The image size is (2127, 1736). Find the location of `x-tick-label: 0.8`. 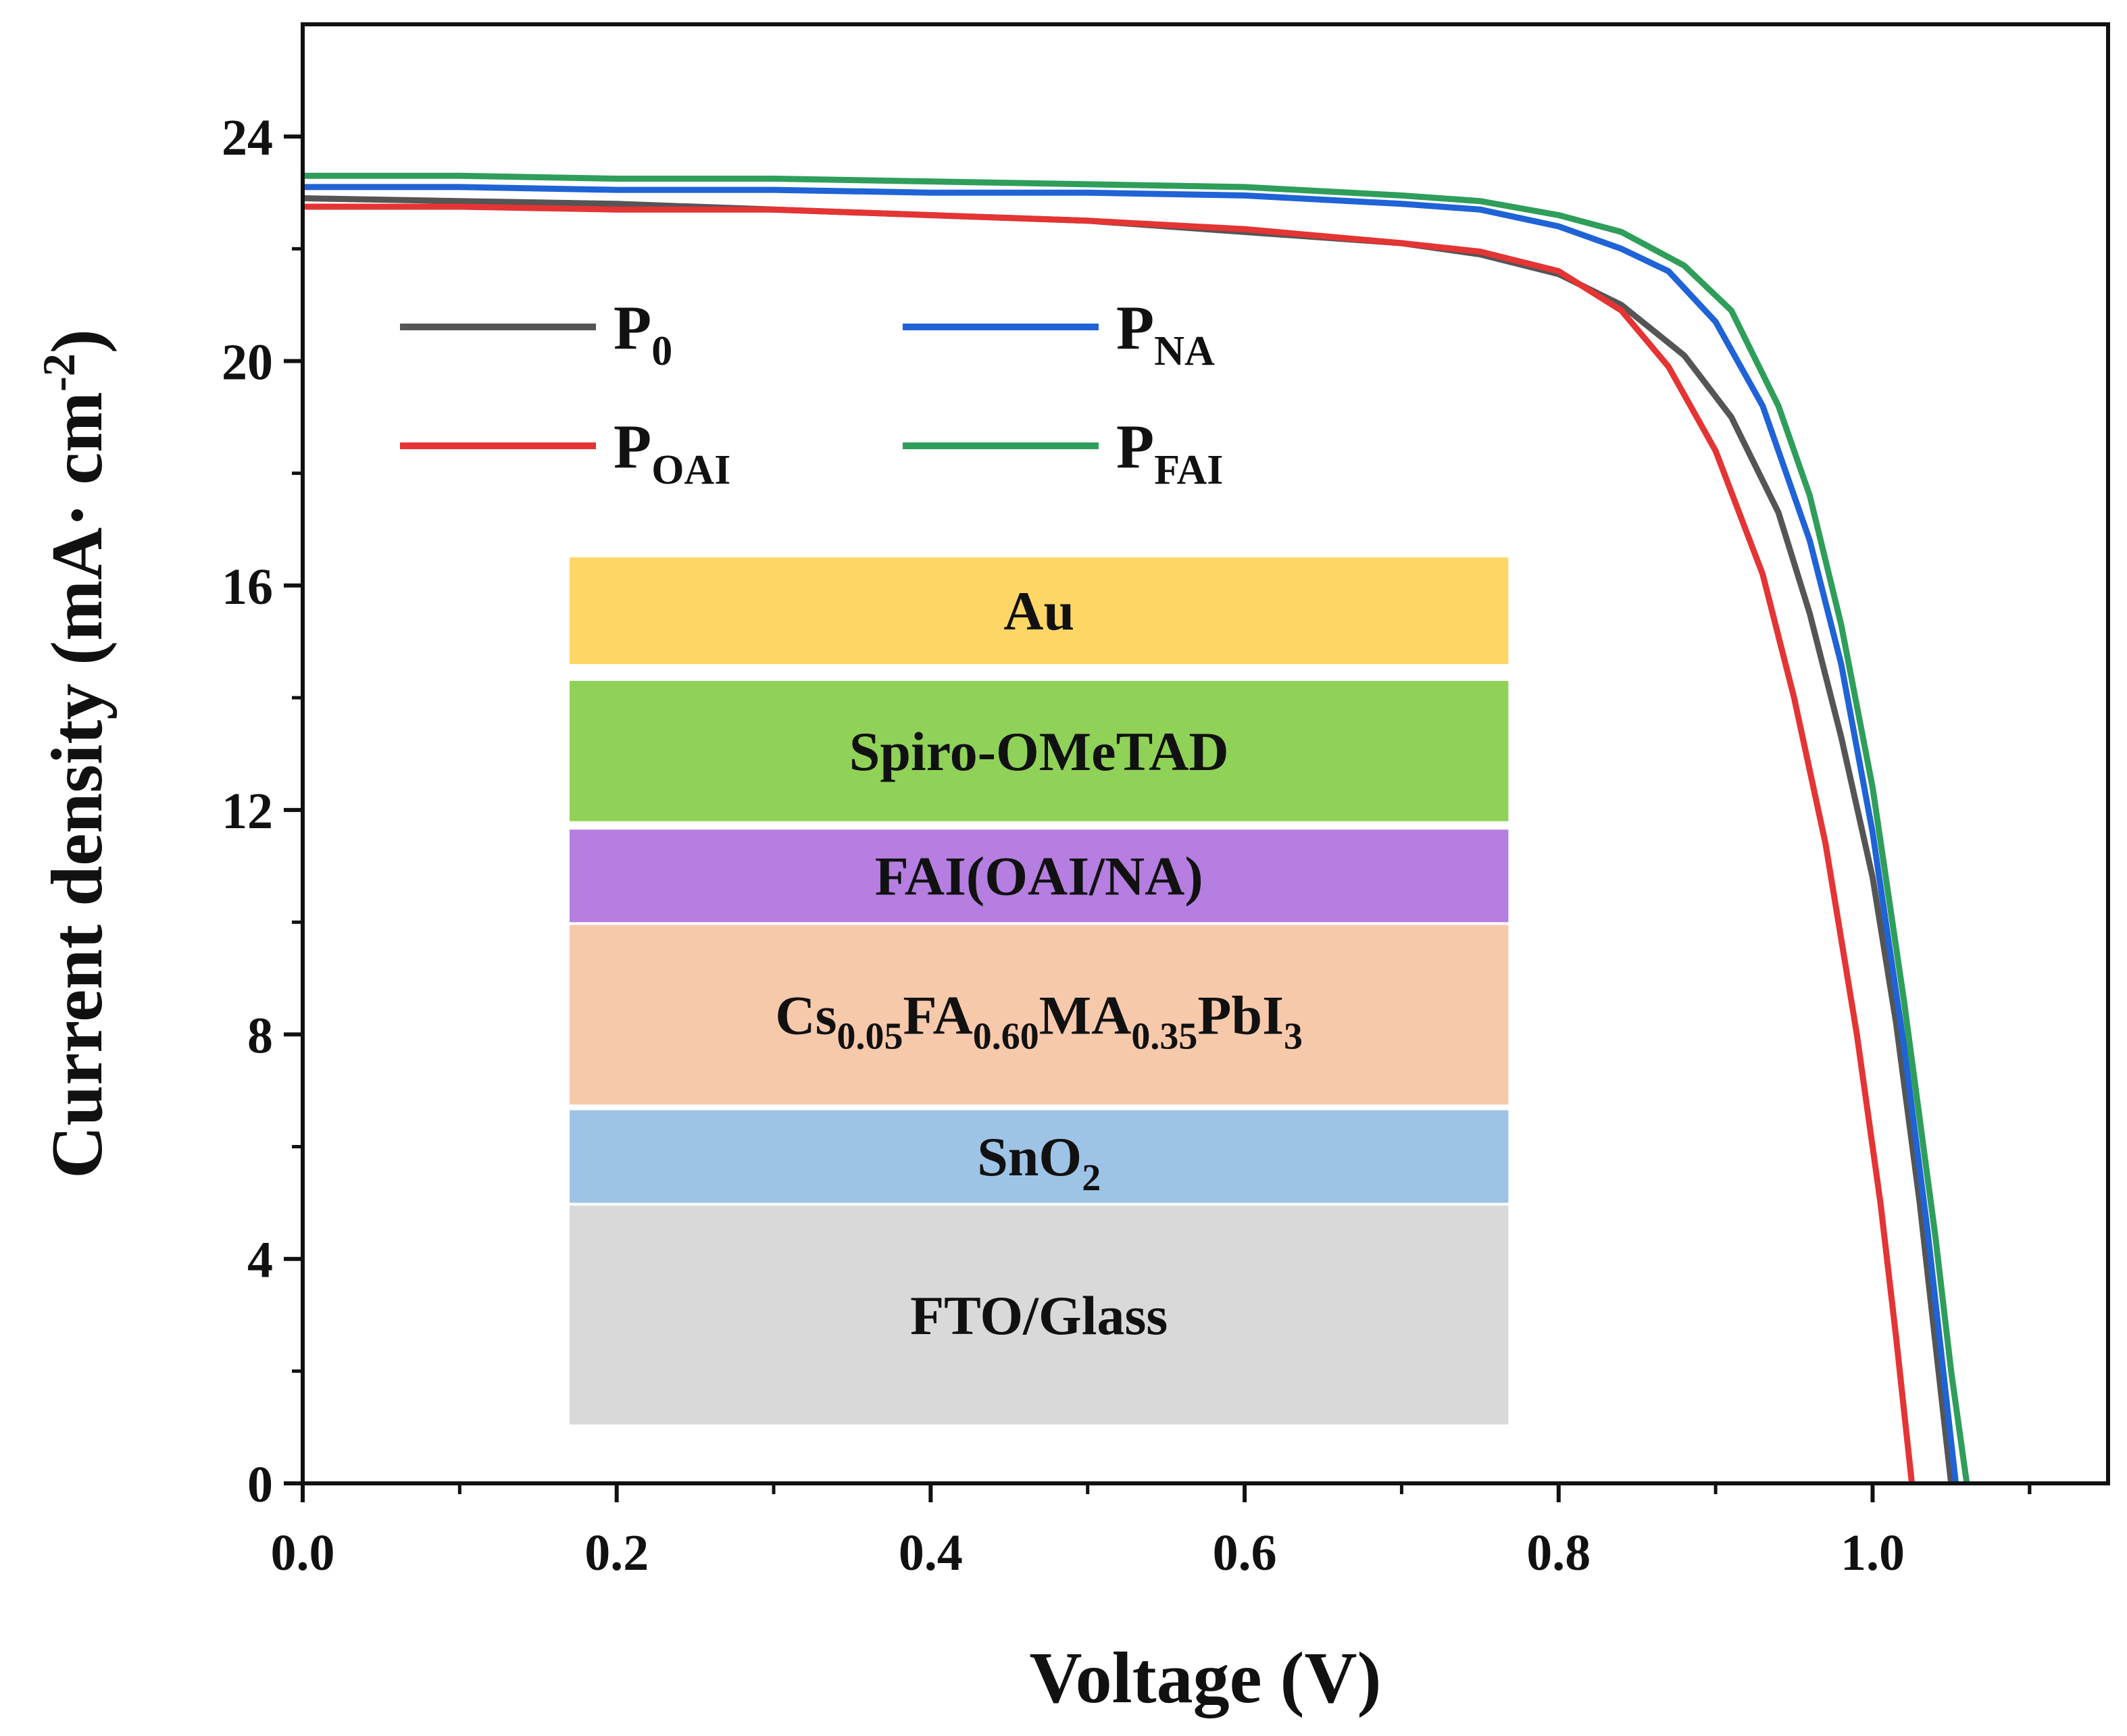

x-tick-label: 0.8 is located at coordinates (1558, 1553).